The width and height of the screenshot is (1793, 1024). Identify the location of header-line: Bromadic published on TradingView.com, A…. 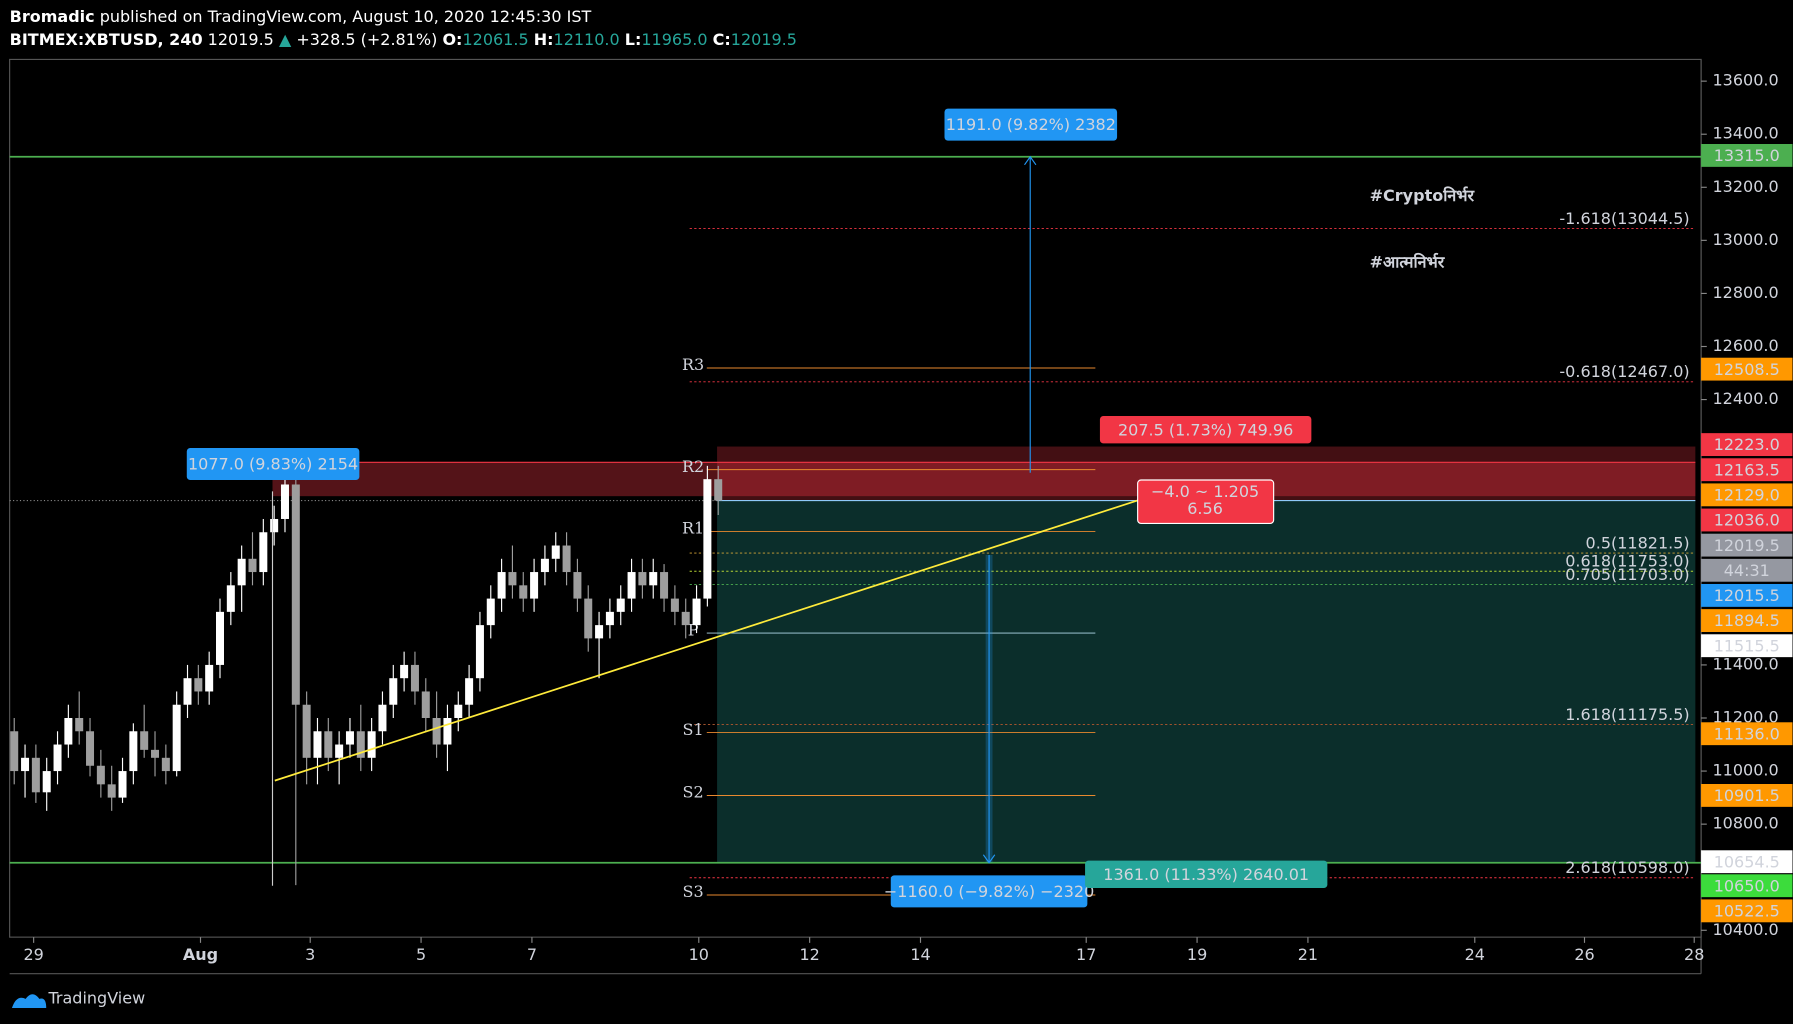
(301, 16).